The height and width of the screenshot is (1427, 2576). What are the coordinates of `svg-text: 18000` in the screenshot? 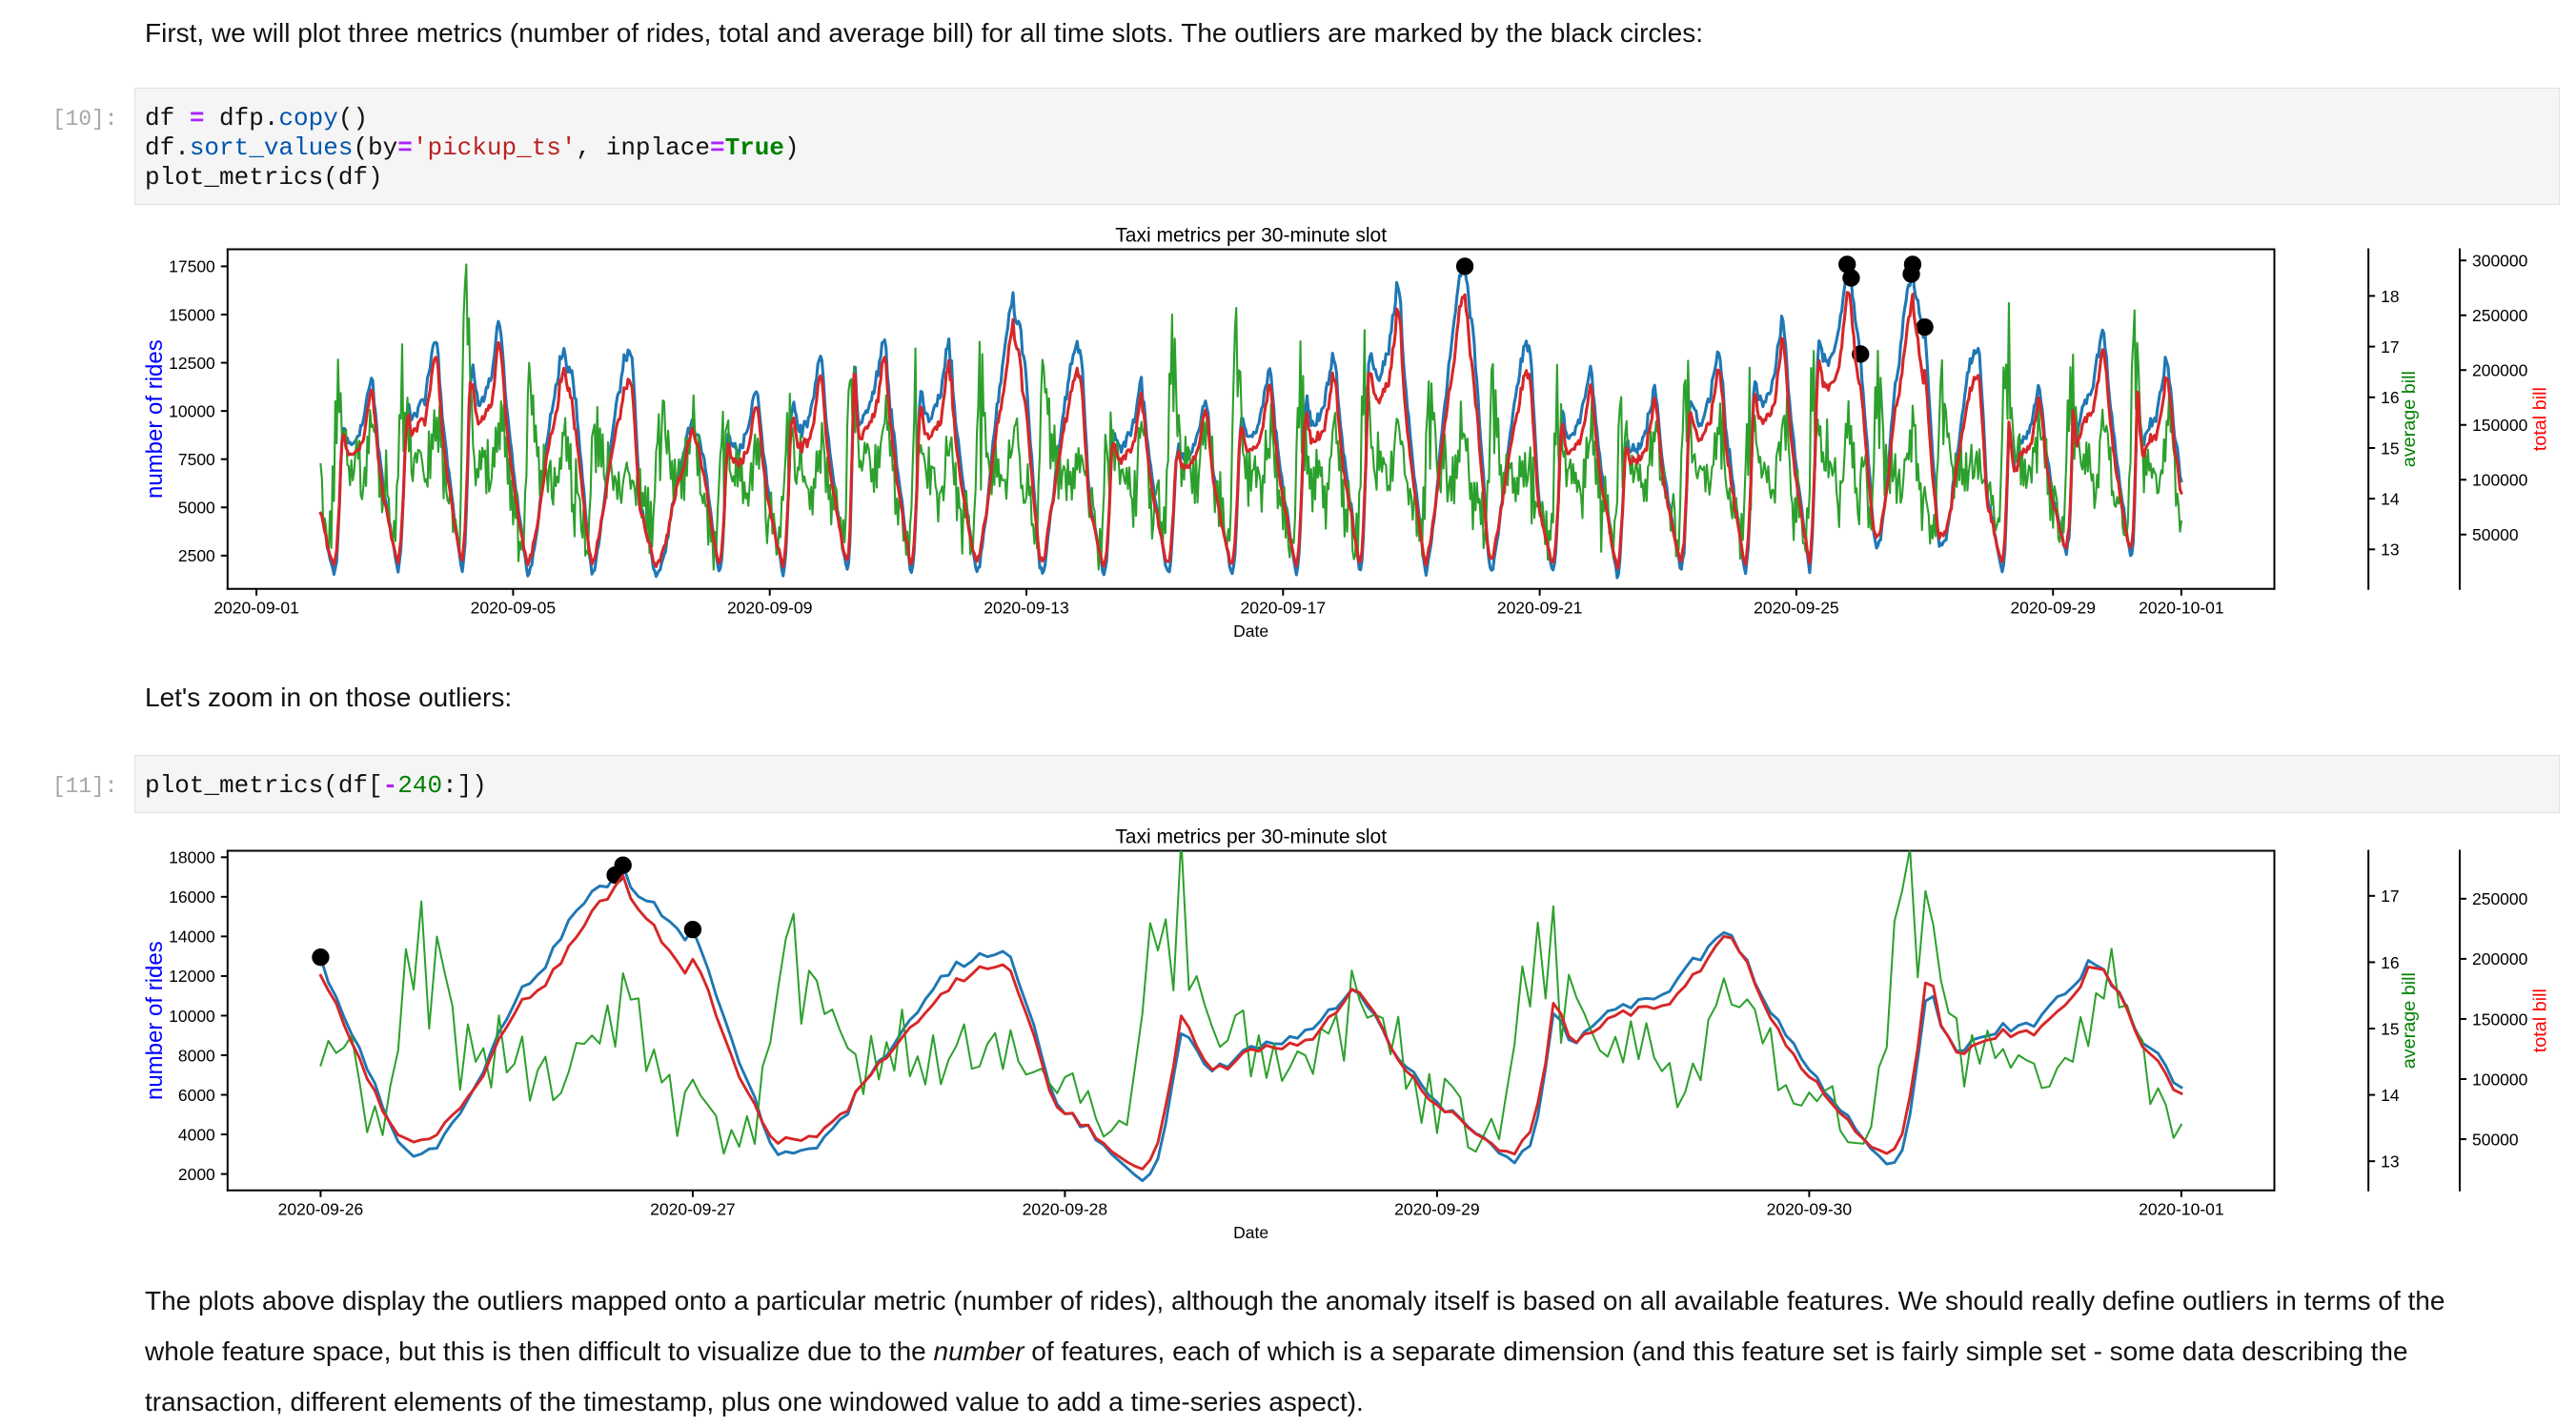 It's located at (192, 857).